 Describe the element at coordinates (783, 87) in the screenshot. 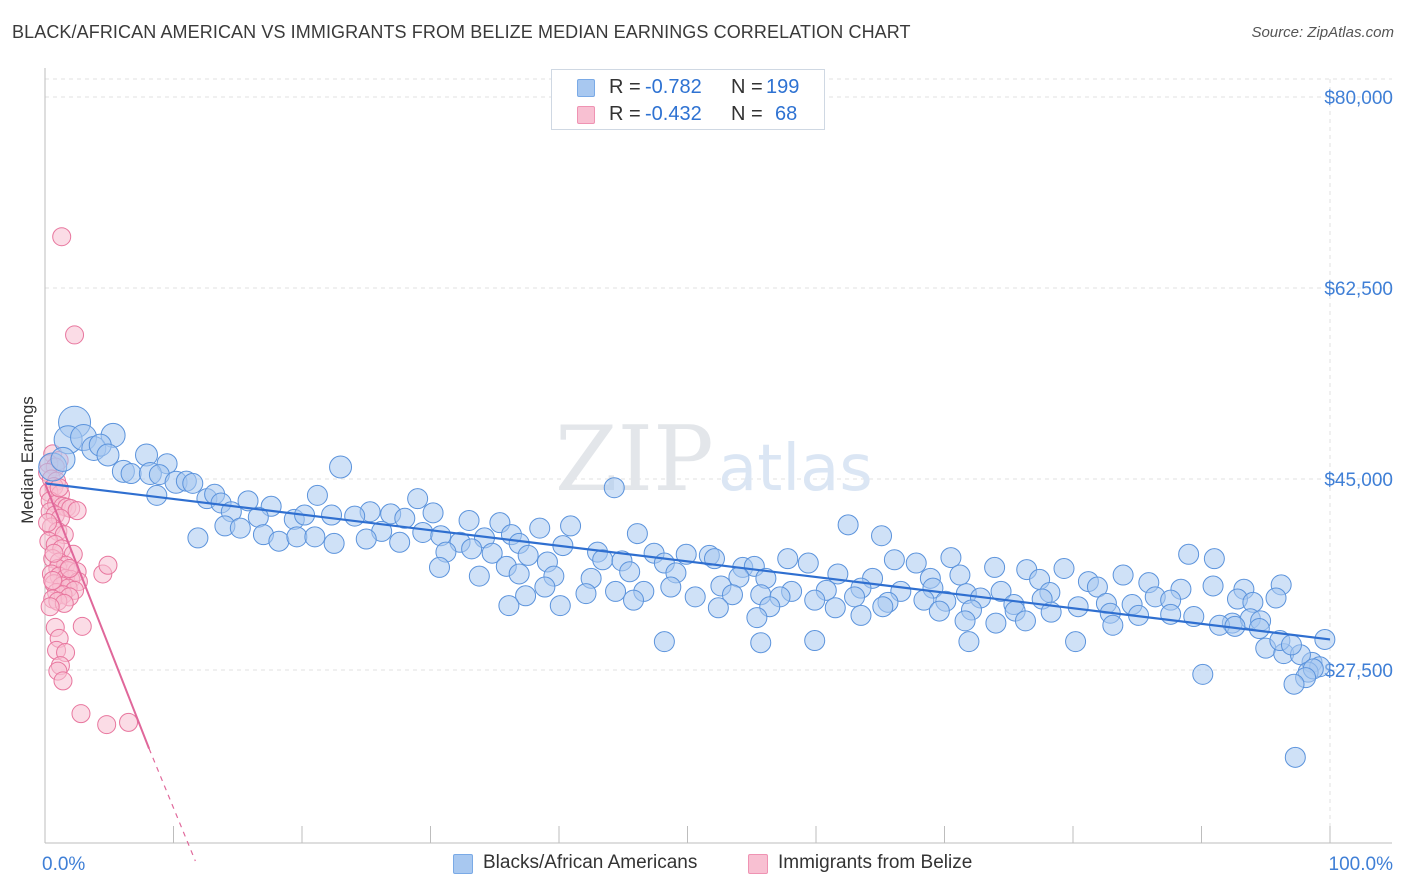

I see `legend-n-value: 199` at that location.